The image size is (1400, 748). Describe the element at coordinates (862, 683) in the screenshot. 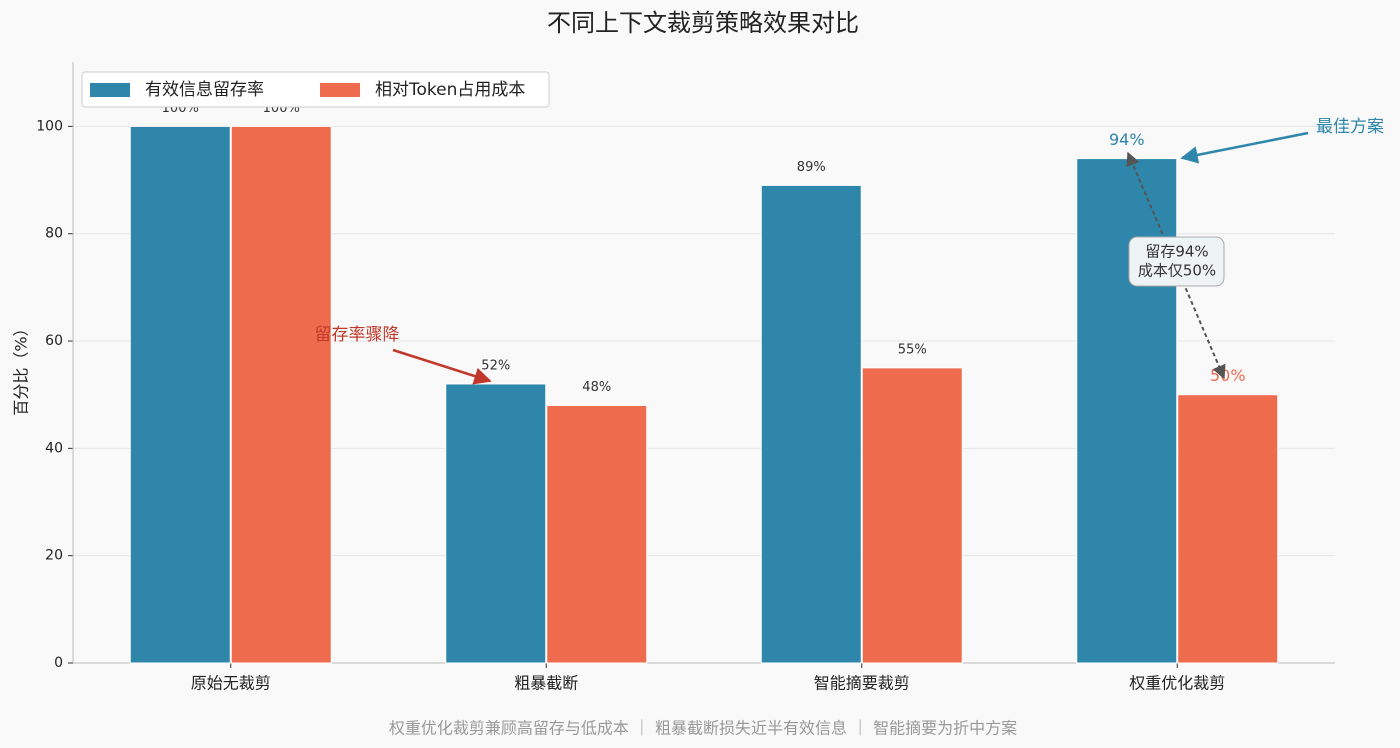

I see `x-tick-label: 智能摘要裁剪` at that location.